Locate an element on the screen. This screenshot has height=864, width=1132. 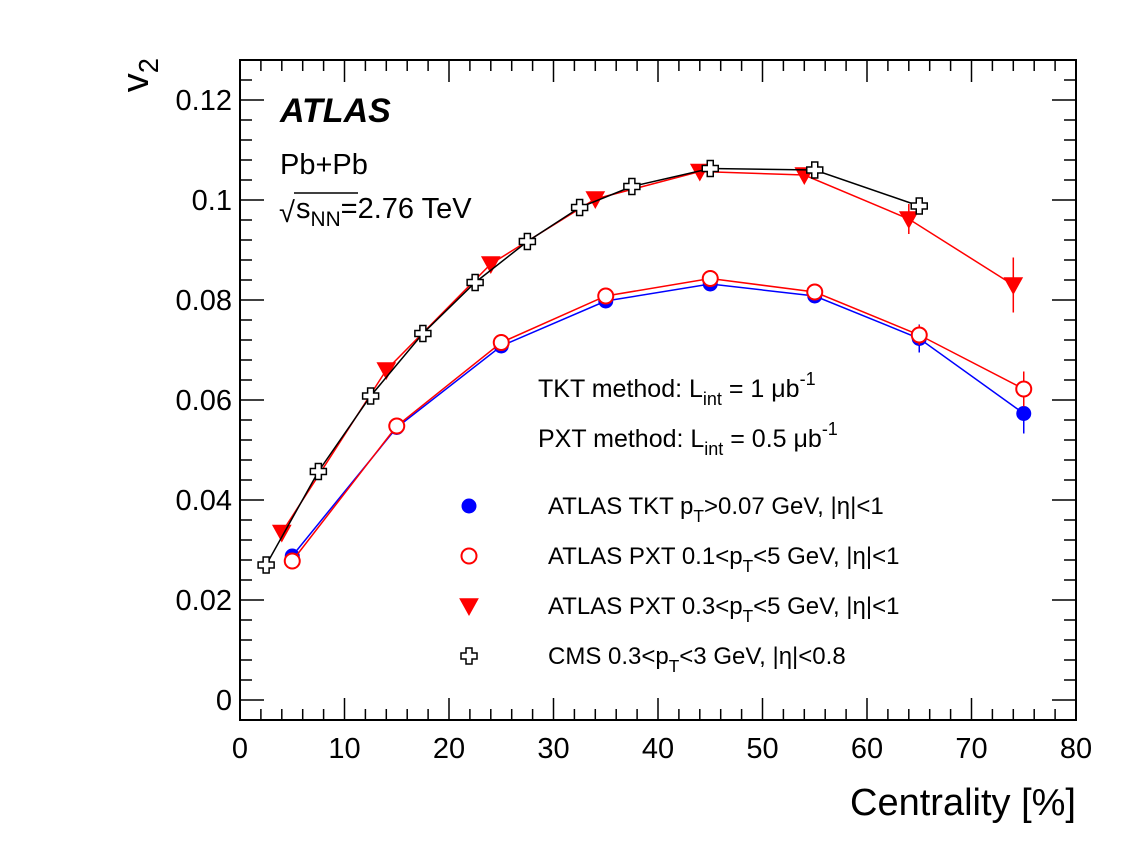
legend-label-main: ATLAS TKT p is located at coordinates (620, 506).